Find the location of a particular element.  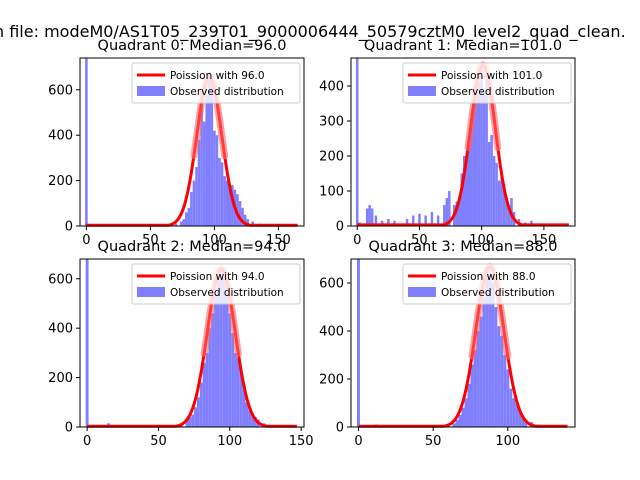

histogram-bars is located at coordinates (180, 343).